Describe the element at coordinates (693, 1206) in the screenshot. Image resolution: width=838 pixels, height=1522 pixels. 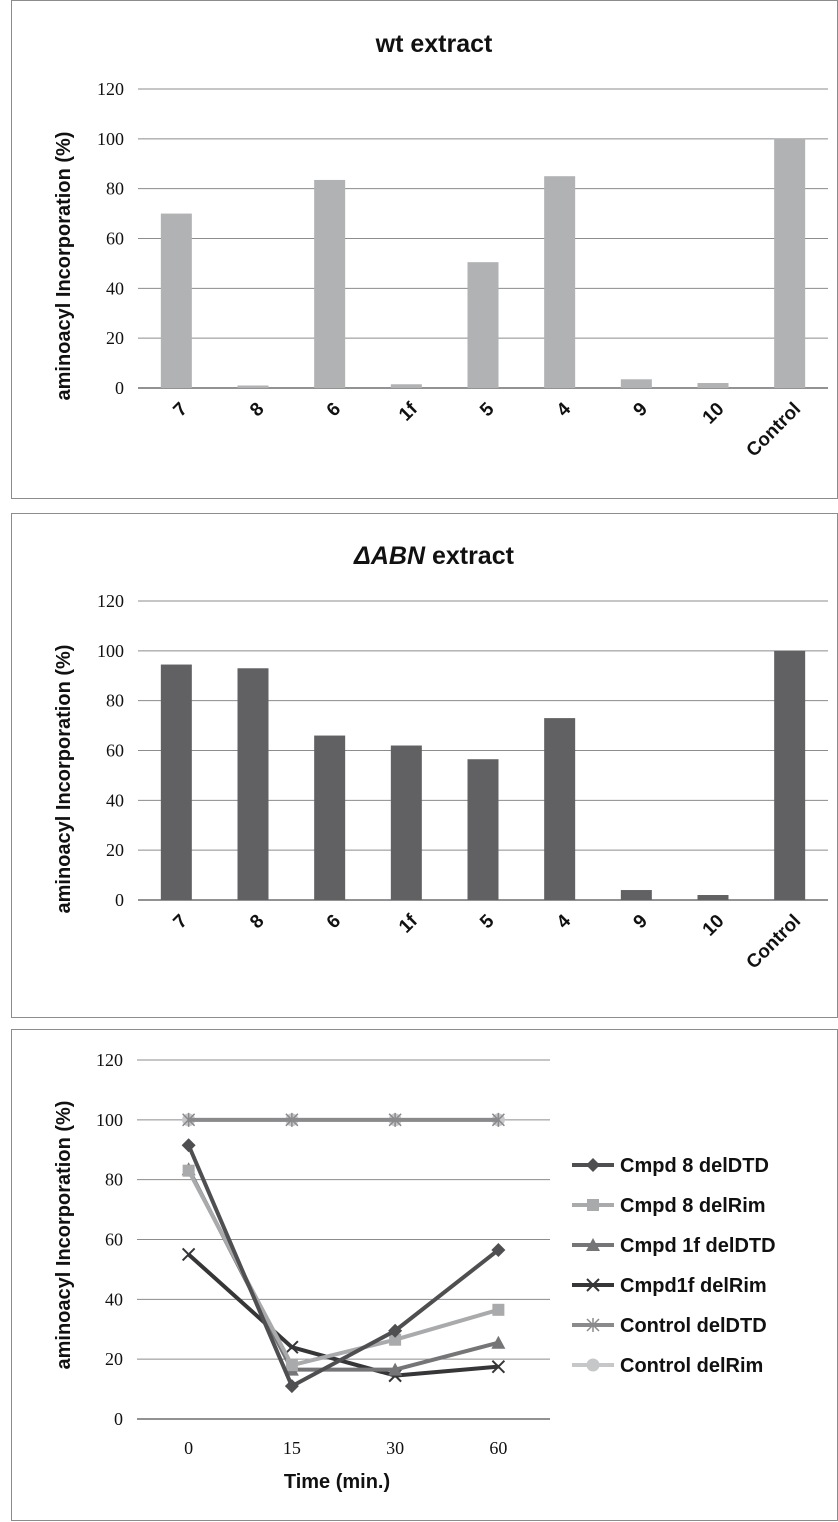
I see `legend-label: Cmpd 8 delRim` at that location.